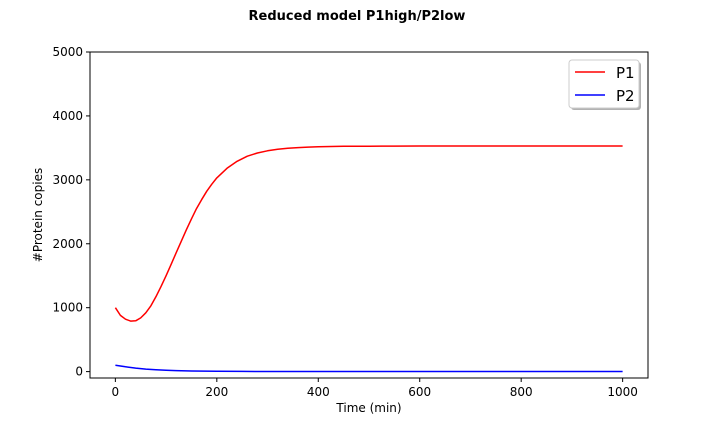 The height and width of the screenshot is (432, 720). I want to click on x-tick-label: 0, so click(116, 392).